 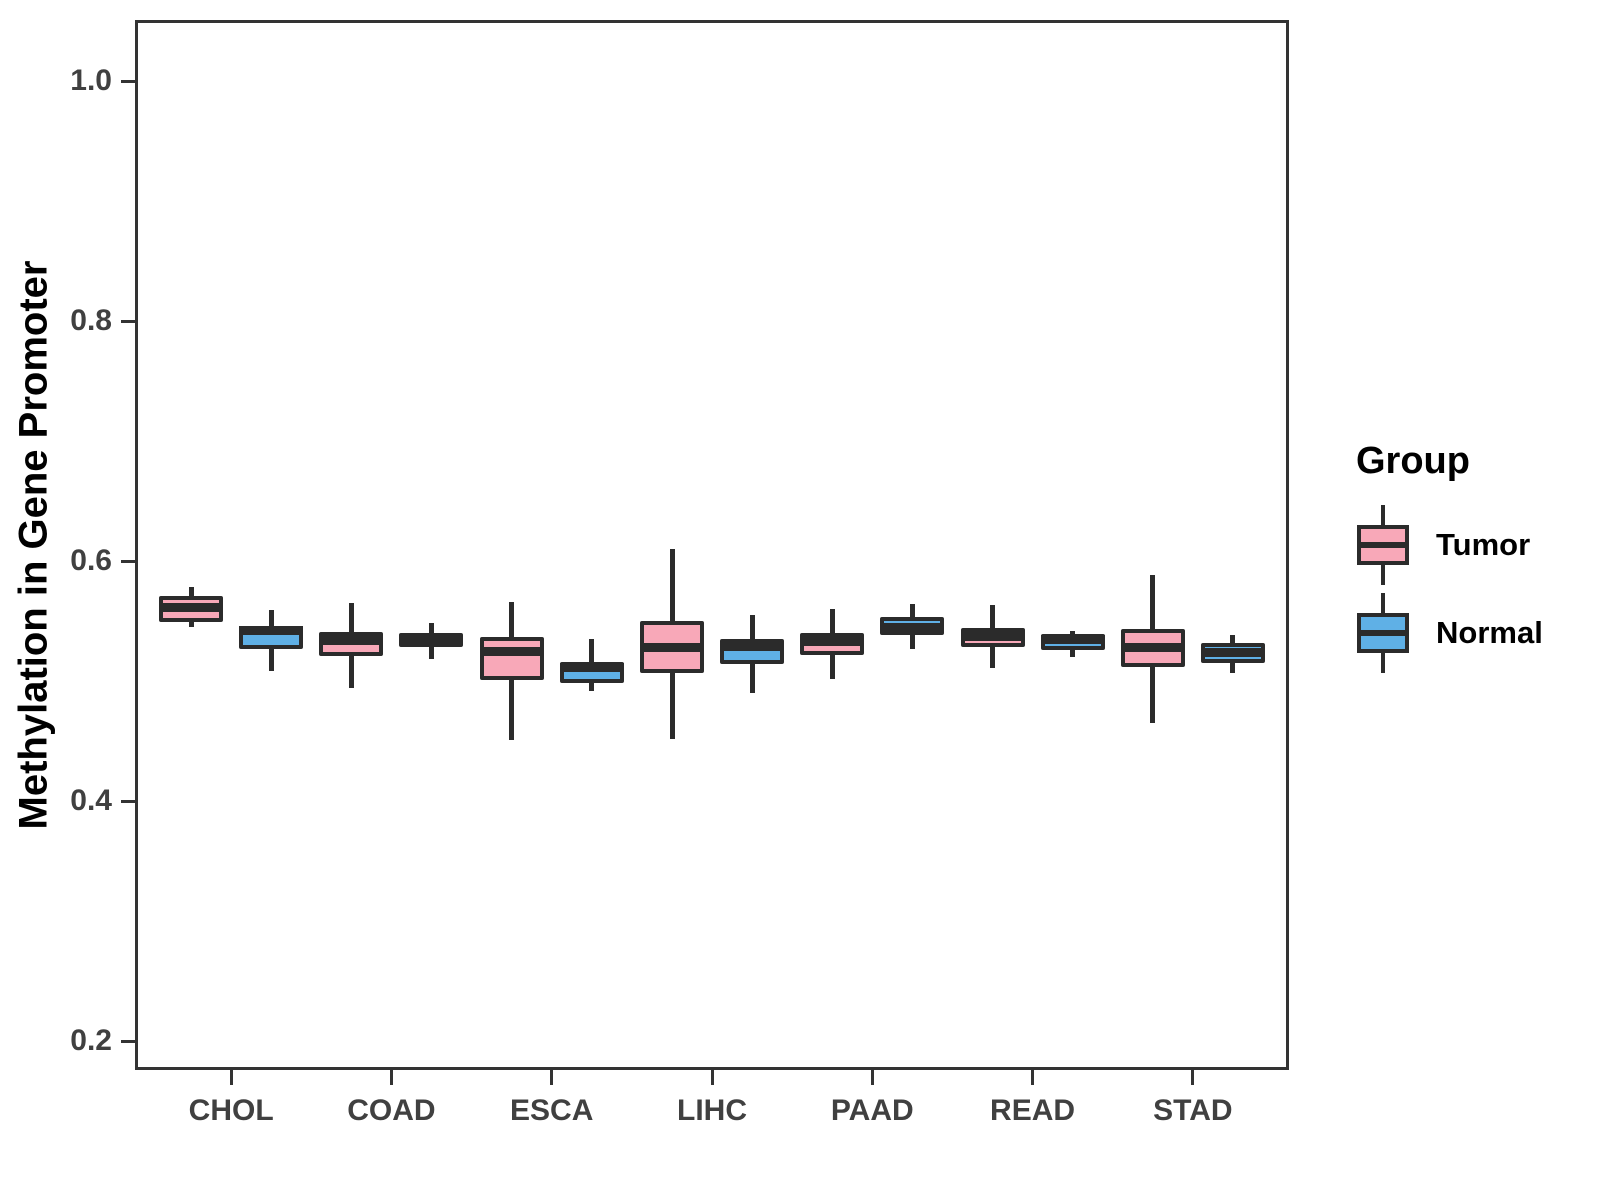 I want to click on median-normal-paad, so click(x=912, y=627).